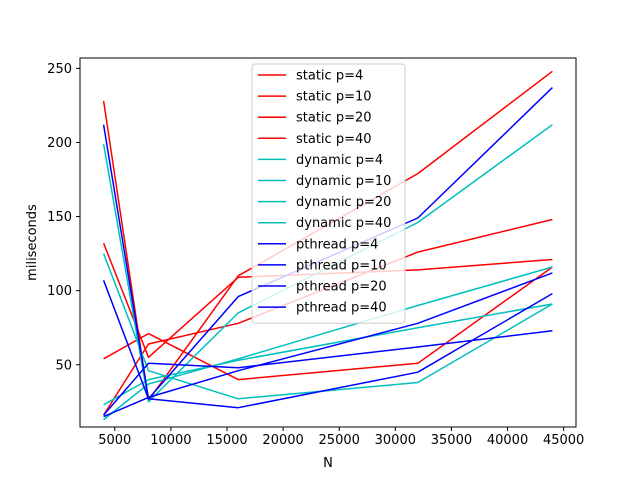  I want to click on y-tick-label: 150, so click(59, 217).